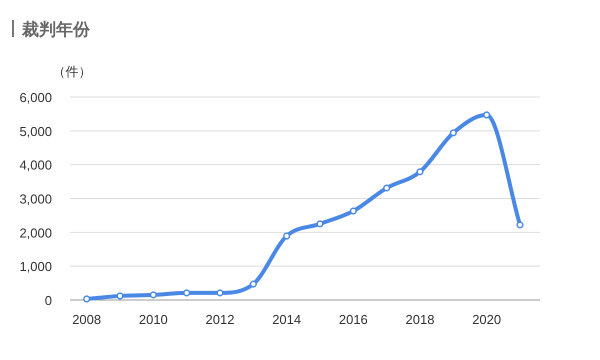 The width and height of the screenshot is (600, 360). Describe the element at coordinates (35, 199) in the screenshot. I see `y-tick-label: 3,000` at that location.